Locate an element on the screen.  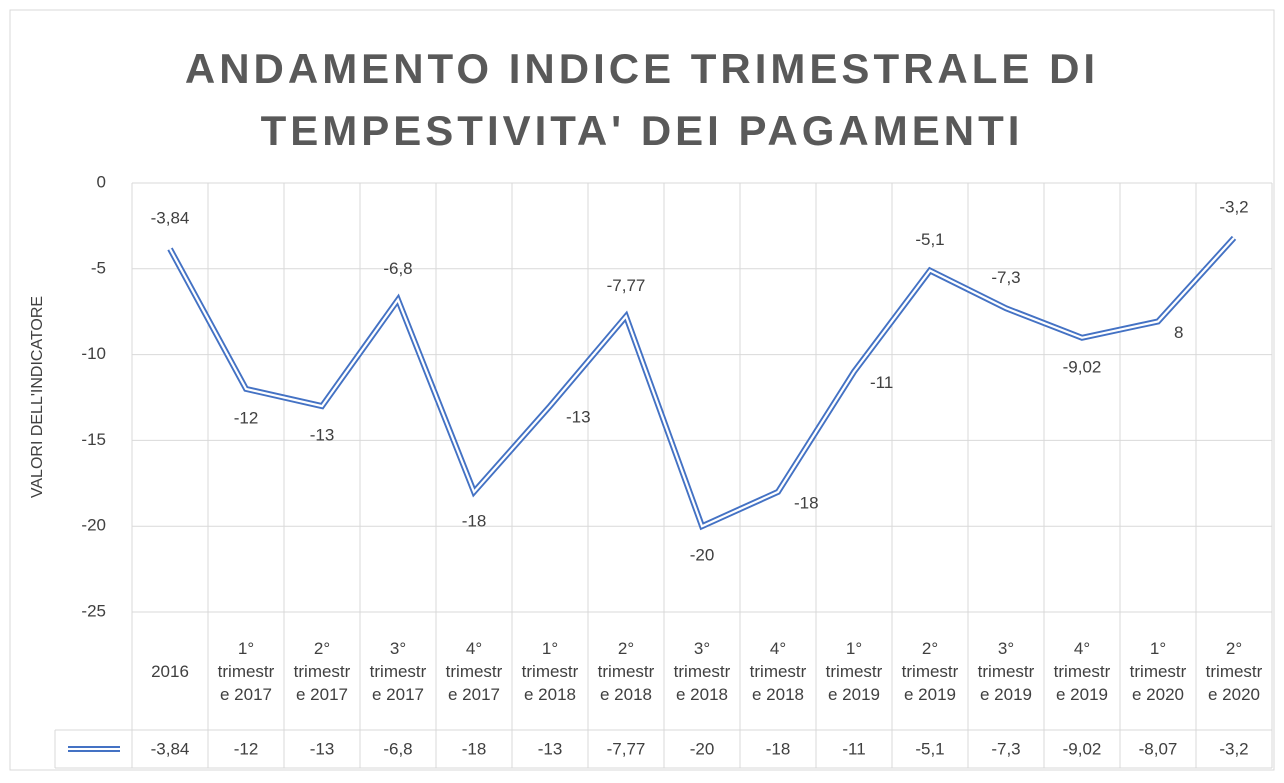
category-label: 4° trimestre 2018 is located at coordinates (778, 671).